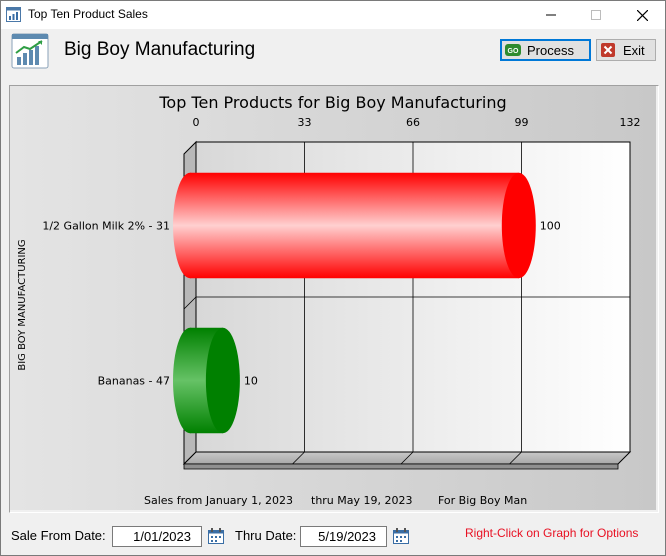  Describe the element at coordinates (634, 50) in the screenshot. I see `exit-label: Exit` at that location.